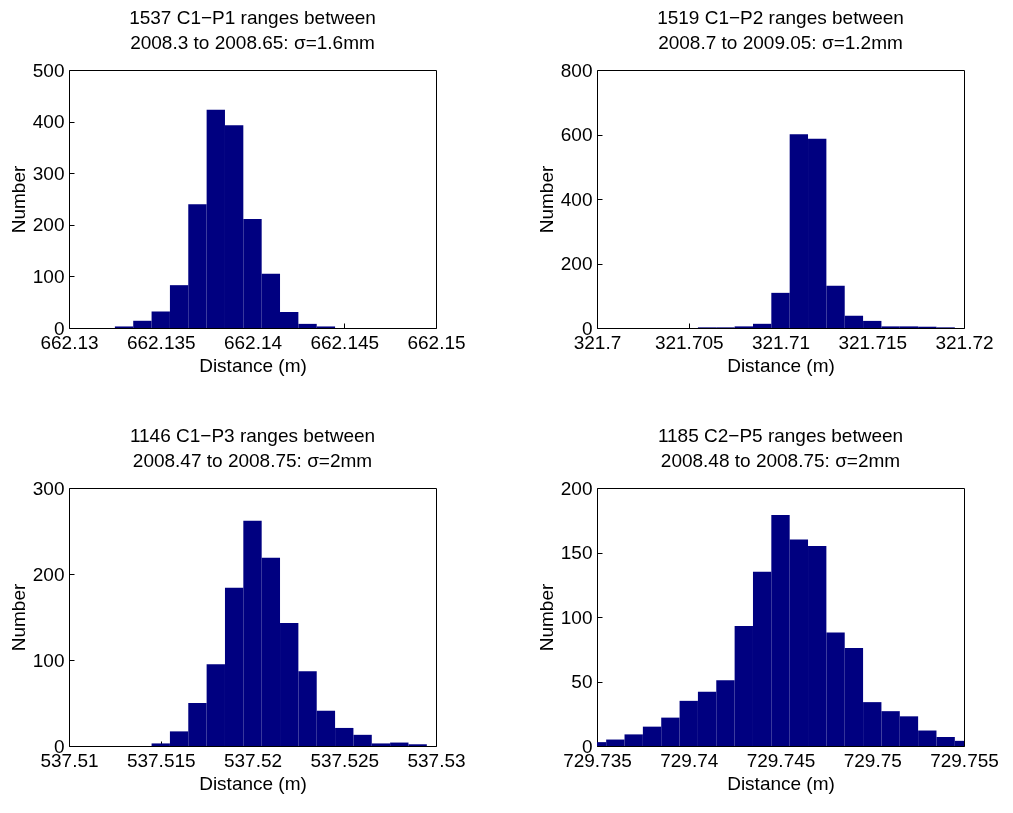 The height and width of the screenshot is (813, 1013). I want to click on x-tick-label: 662.145, so click(345, 342).